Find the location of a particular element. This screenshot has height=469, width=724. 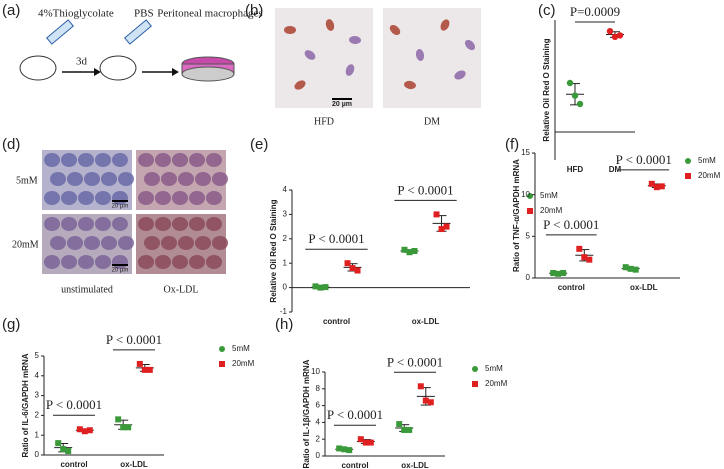

legend-label: 5mM is located at coordinates (241, 348).